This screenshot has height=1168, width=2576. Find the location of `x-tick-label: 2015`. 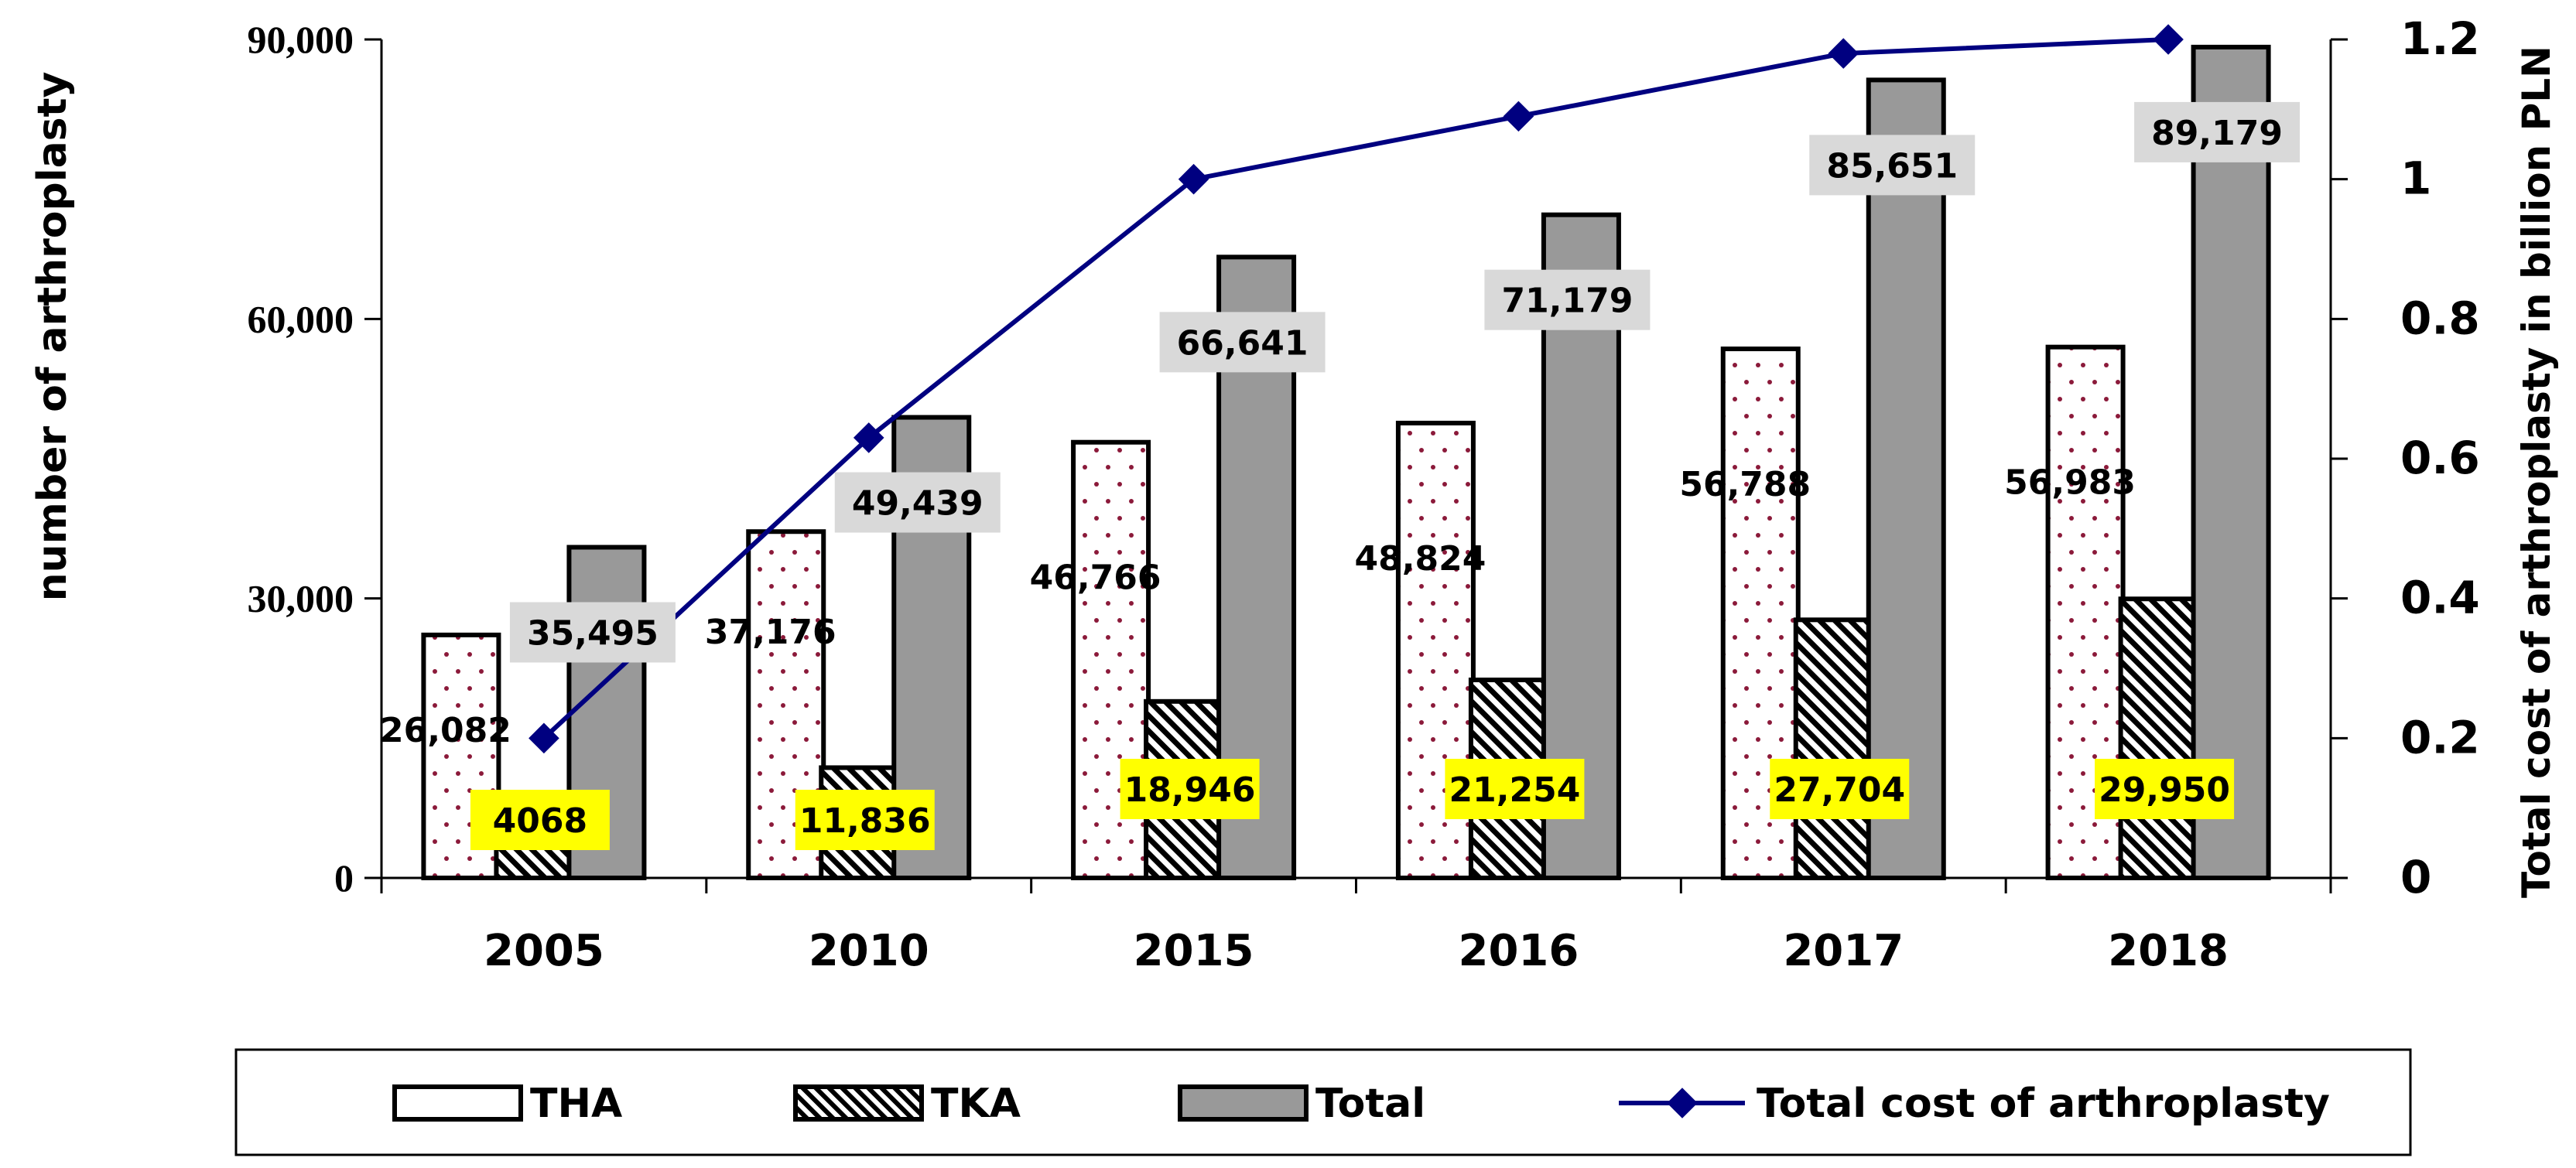

x-tick-label: 2015 is located at coordinates (1194, 951).